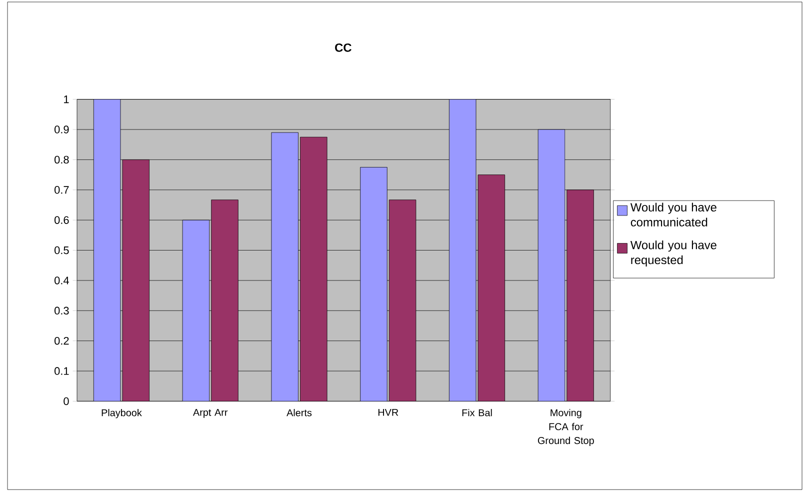 The image size is (804, 492). Describe the element at coordinates (61, 341) in the screenshot. I see `y-tick-label: 0.2` at that location.